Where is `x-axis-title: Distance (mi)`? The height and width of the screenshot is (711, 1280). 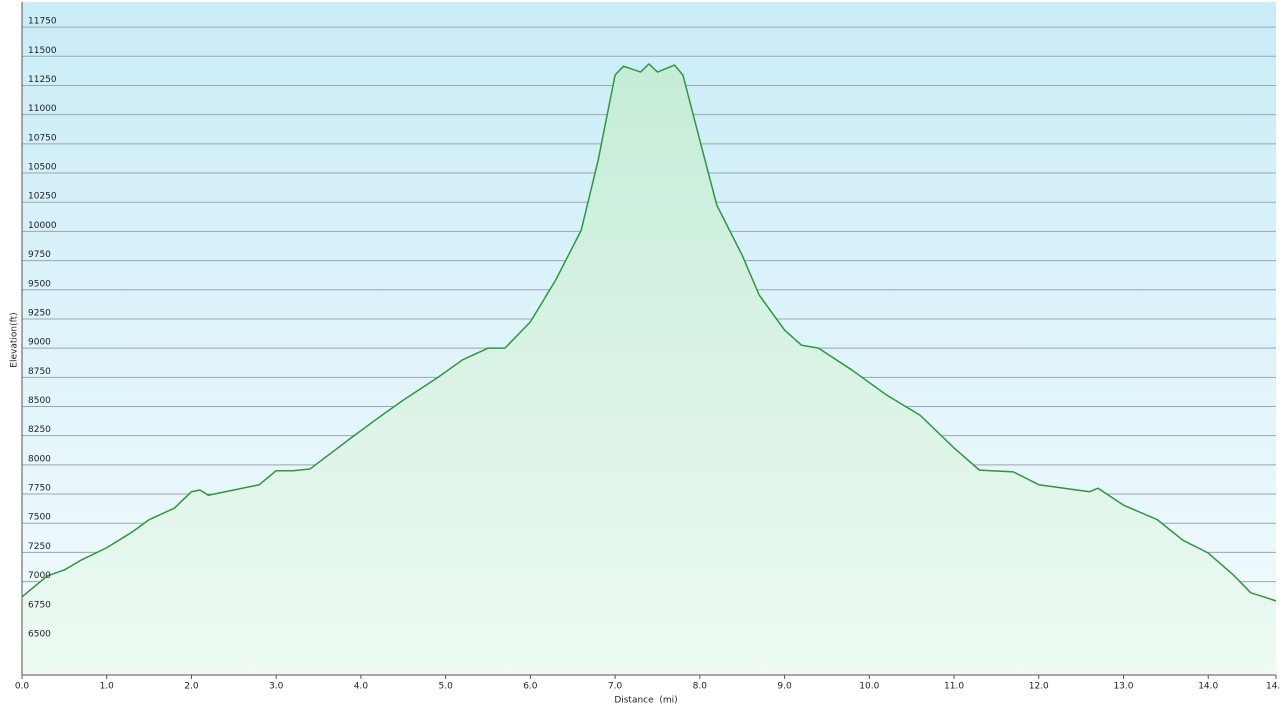 x-axis-title: Distance (mi) is located at coordinates (645, 701).